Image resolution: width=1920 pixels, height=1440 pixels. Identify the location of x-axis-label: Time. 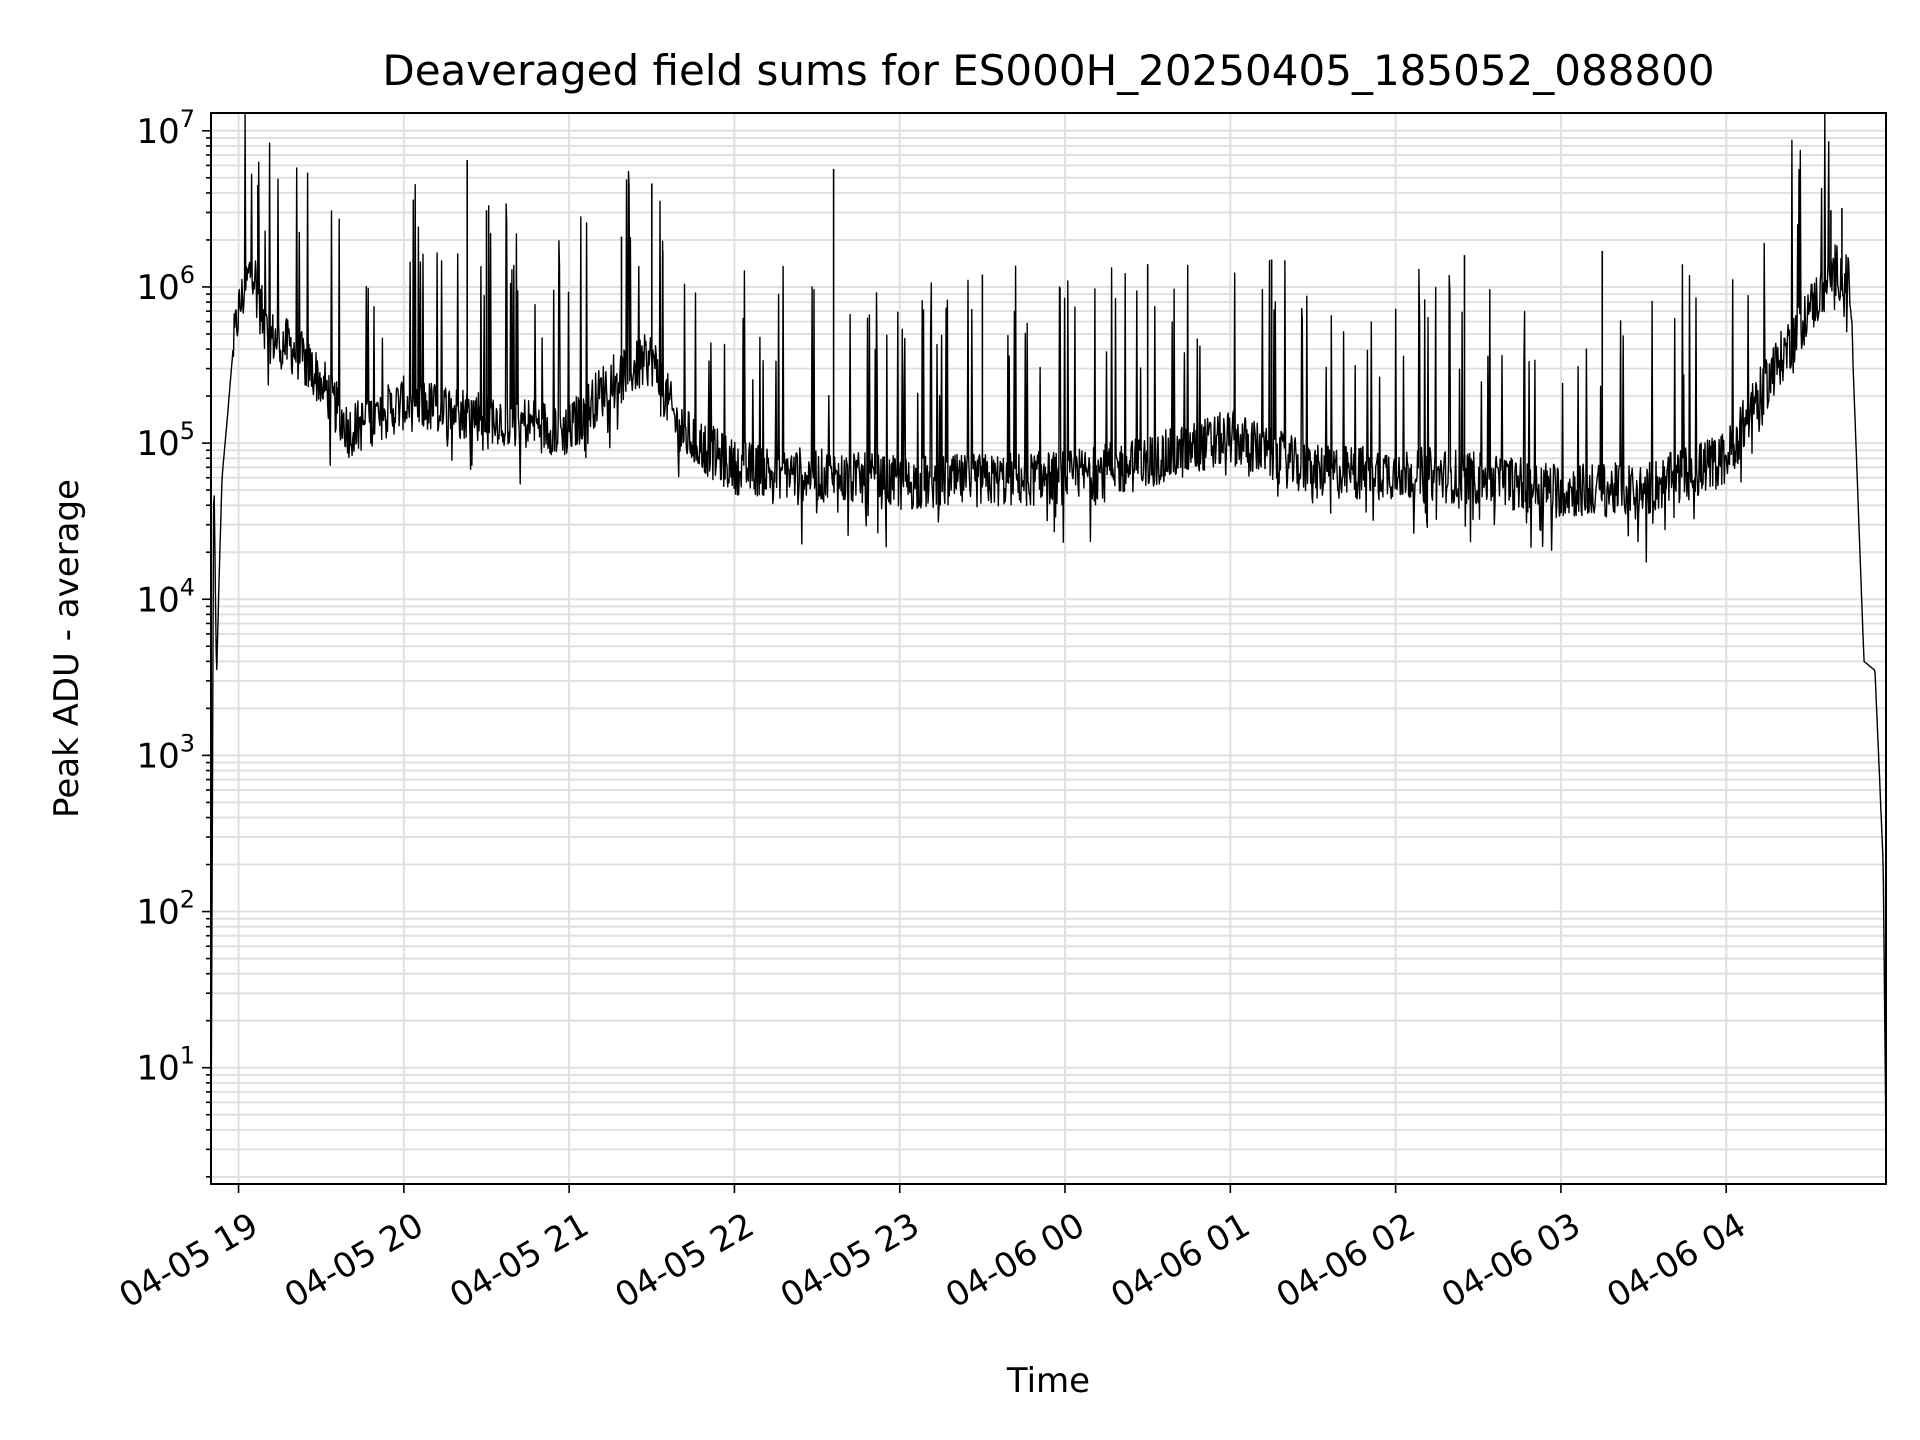
(1048, 1381).